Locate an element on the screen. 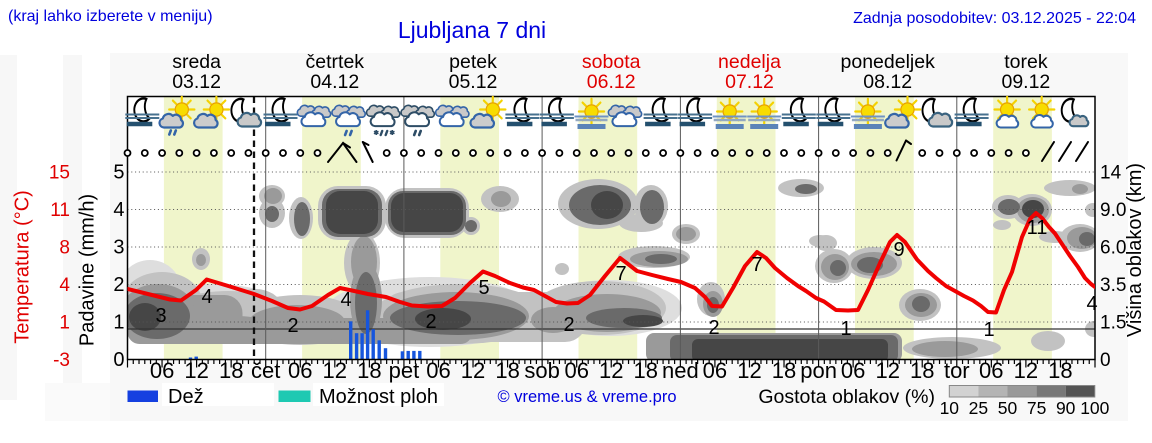  svg-text: tor is located at coordinates (957, 370).